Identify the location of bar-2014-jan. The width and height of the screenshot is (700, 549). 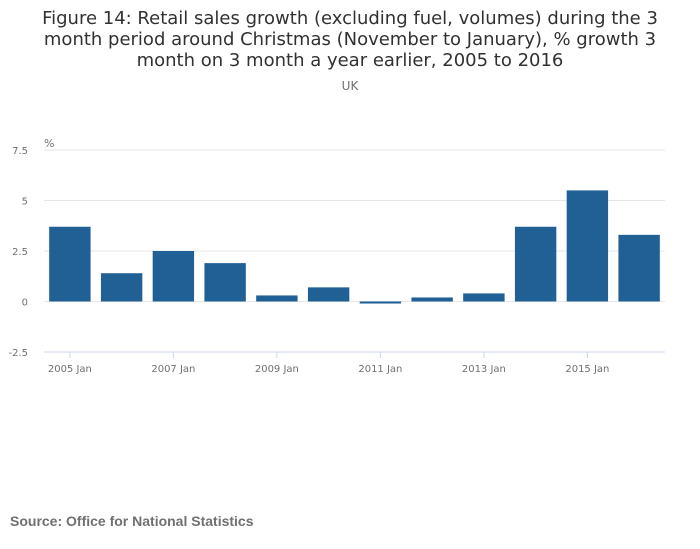
(535, 264).